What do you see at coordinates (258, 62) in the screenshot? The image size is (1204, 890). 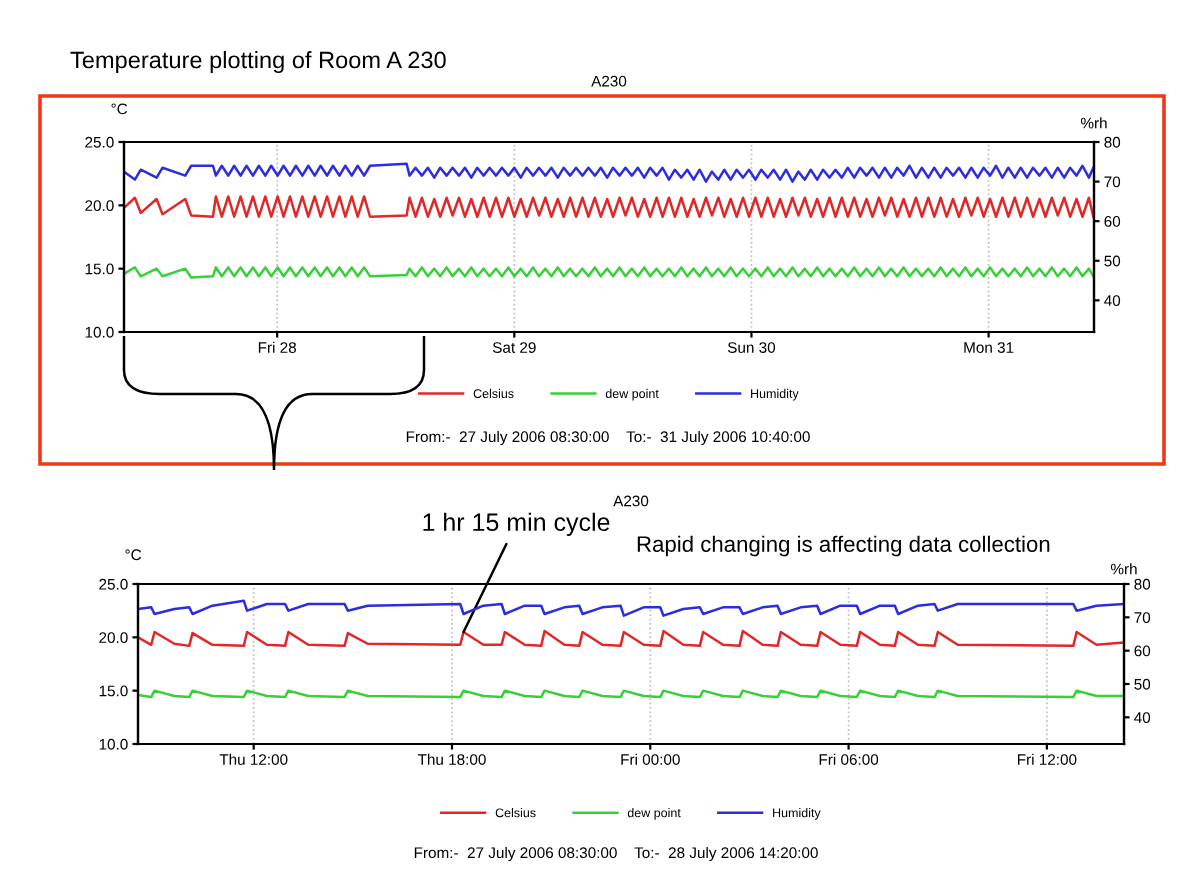 I see `text: Temperature plotting of Room A 230` at bounding box center [258, 62].